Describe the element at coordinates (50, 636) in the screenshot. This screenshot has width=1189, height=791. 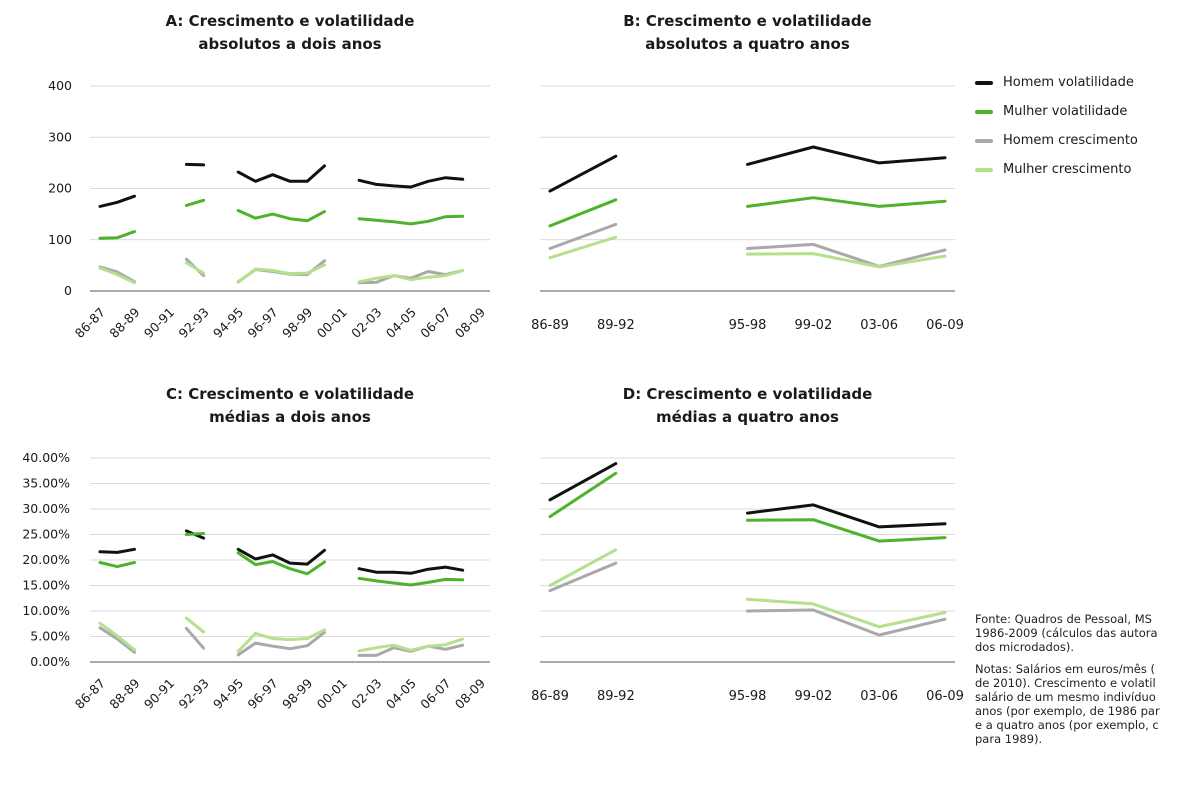
I see `y-tick-label: 5.00%` at that location.